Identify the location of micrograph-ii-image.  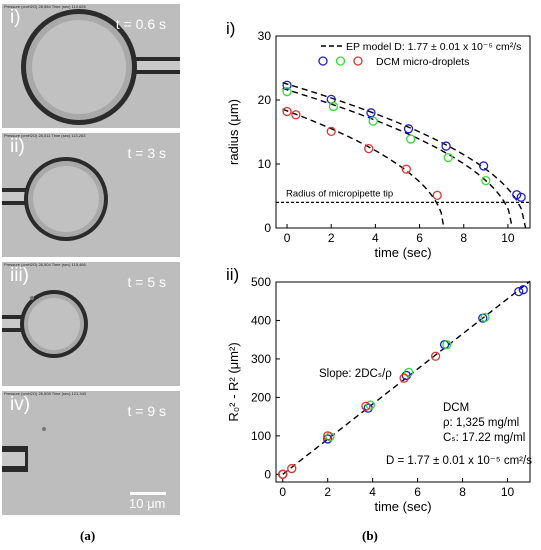
(91, 195).